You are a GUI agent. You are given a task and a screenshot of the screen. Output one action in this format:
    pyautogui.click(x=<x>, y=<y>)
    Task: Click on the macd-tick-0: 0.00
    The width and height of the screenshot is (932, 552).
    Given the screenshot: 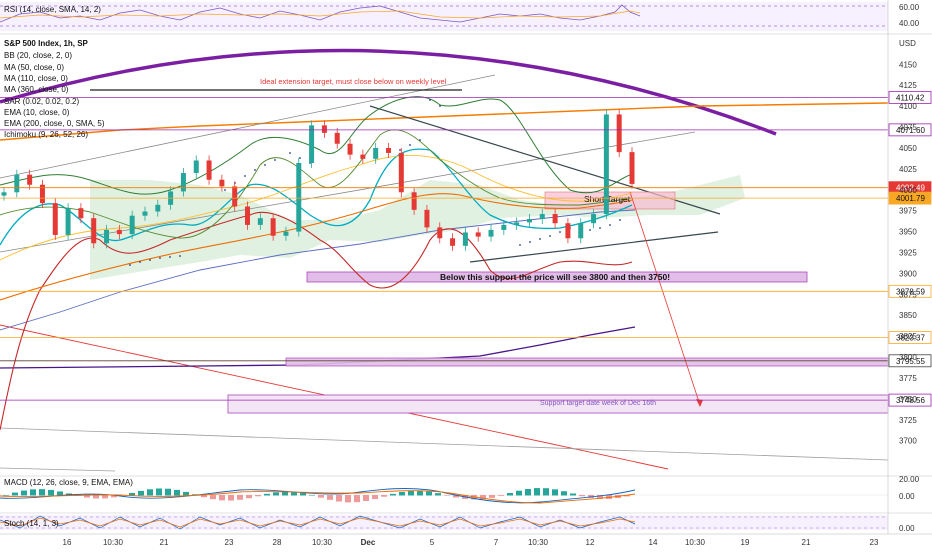 What is the action you would take?
    pyautogui.click(x=907, y=496)
    